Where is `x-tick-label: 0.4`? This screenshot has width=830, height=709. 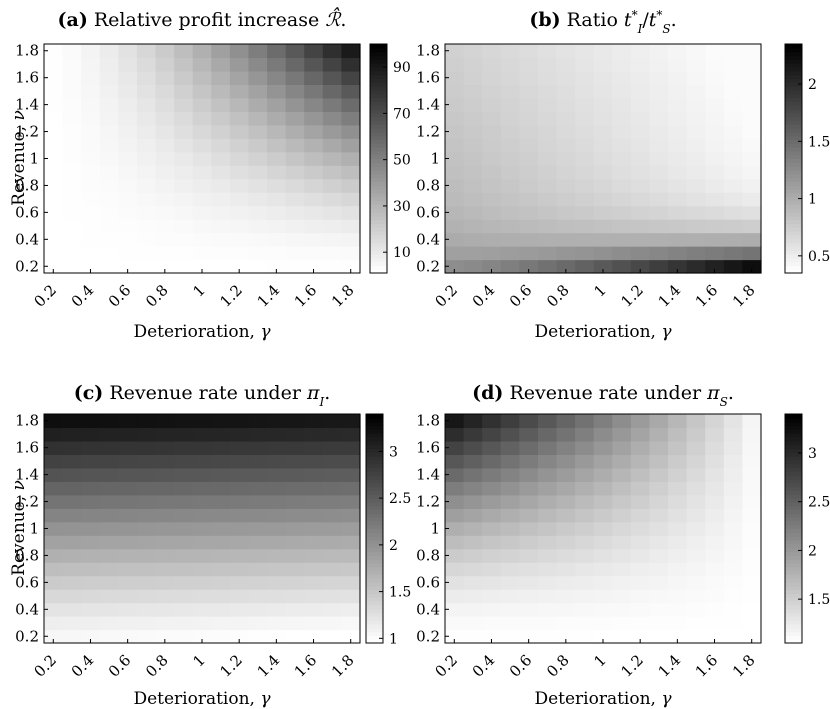 x-tick-label: 0.4 is located at coordinates (83, 666).